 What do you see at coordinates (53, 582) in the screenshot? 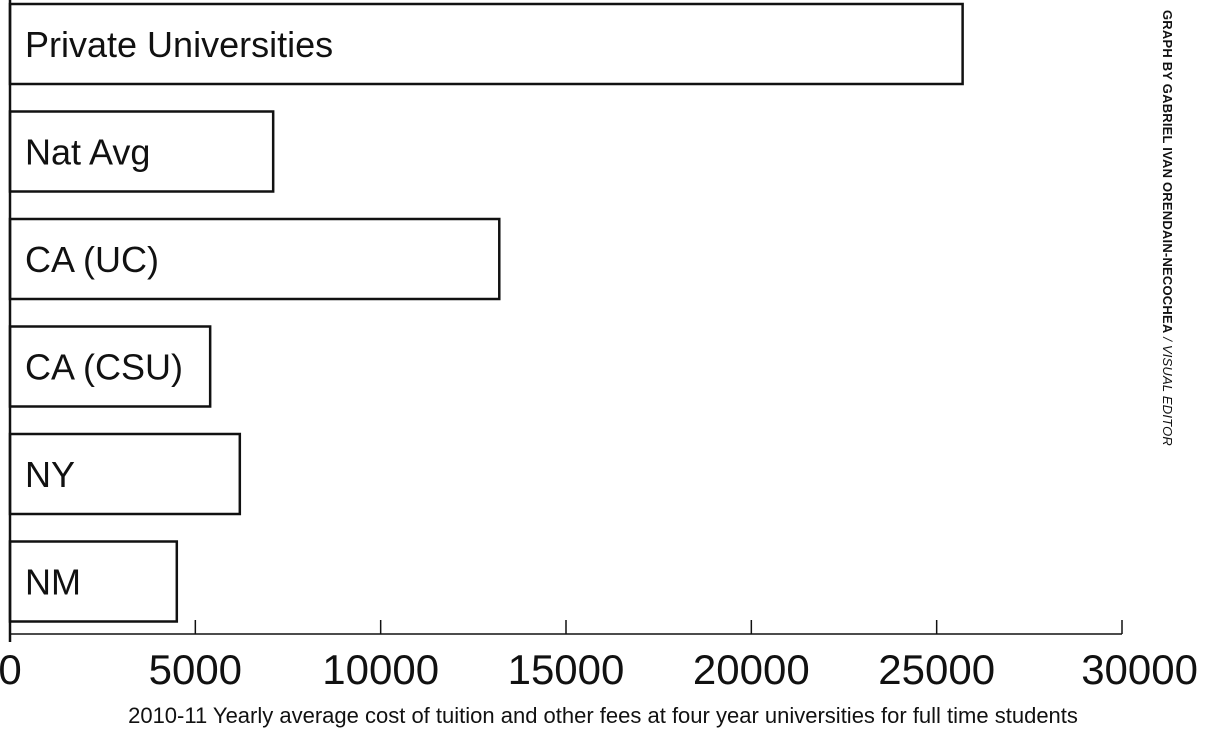
I see `bar-label-5: NM` at bounding box center [53, 582].